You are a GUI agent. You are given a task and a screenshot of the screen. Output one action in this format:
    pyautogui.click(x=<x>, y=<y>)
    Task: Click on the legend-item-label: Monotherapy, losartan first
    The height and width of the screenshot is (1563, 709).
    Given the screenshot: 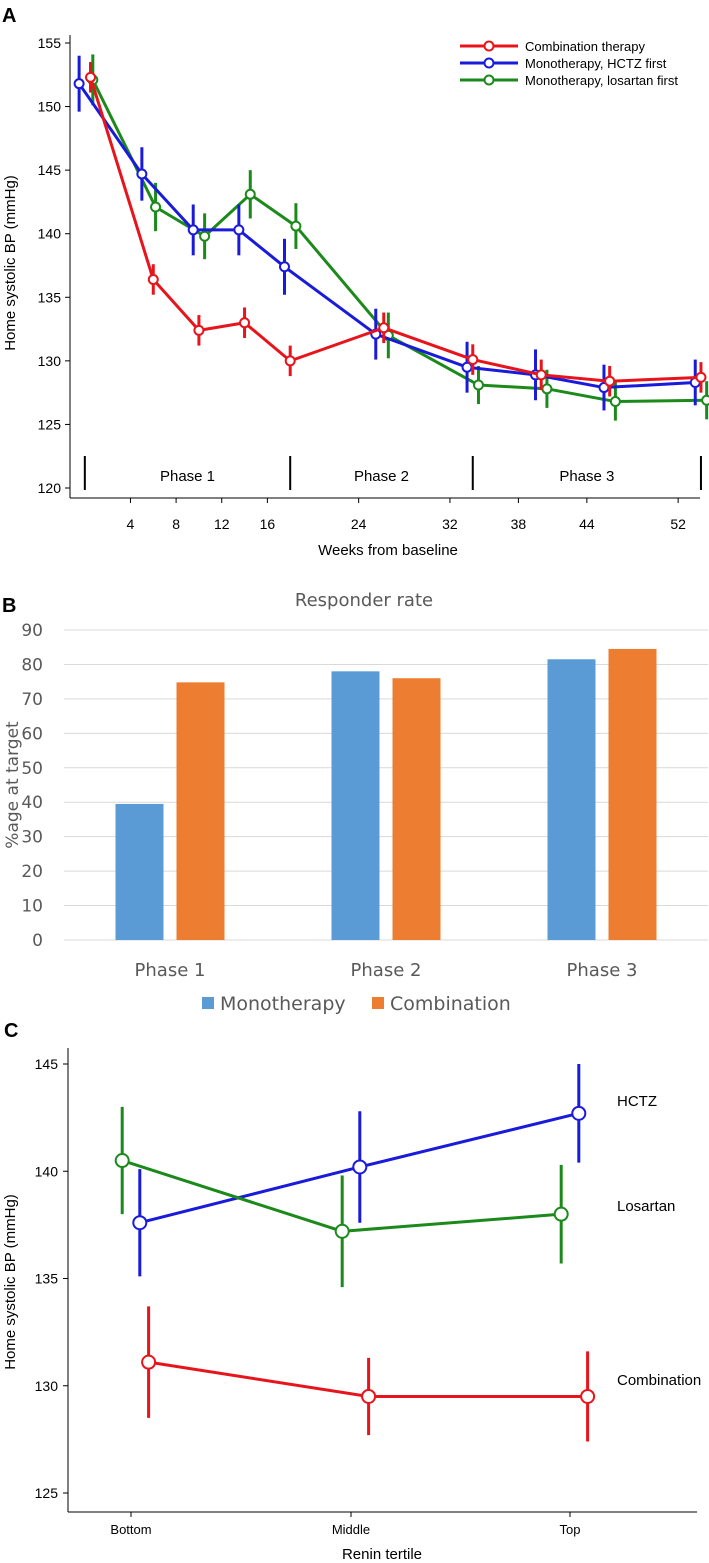 What is the action you would take?
    pyautogui.click(x=601, y=80)
    